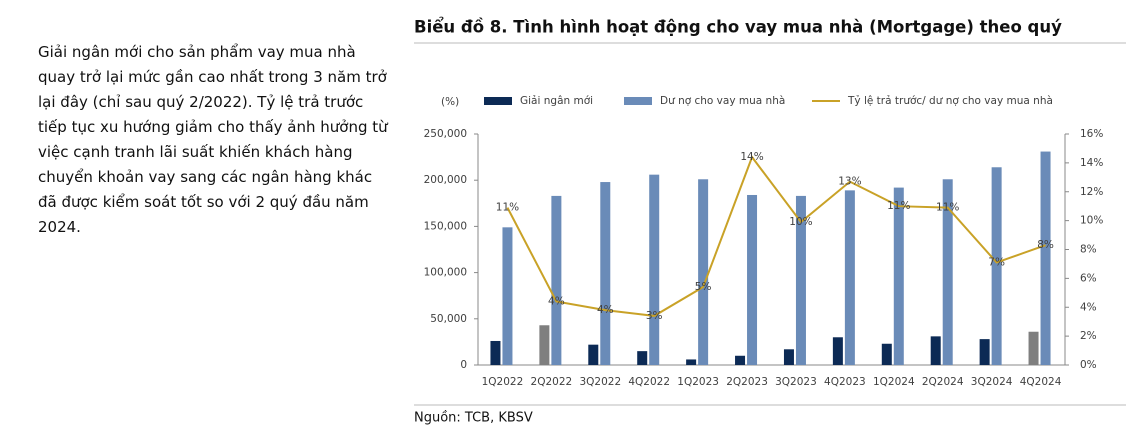 This screenshot has width=1126, height=444. I want to click on x-tick-label: 3Q2022, so click(600, 382).